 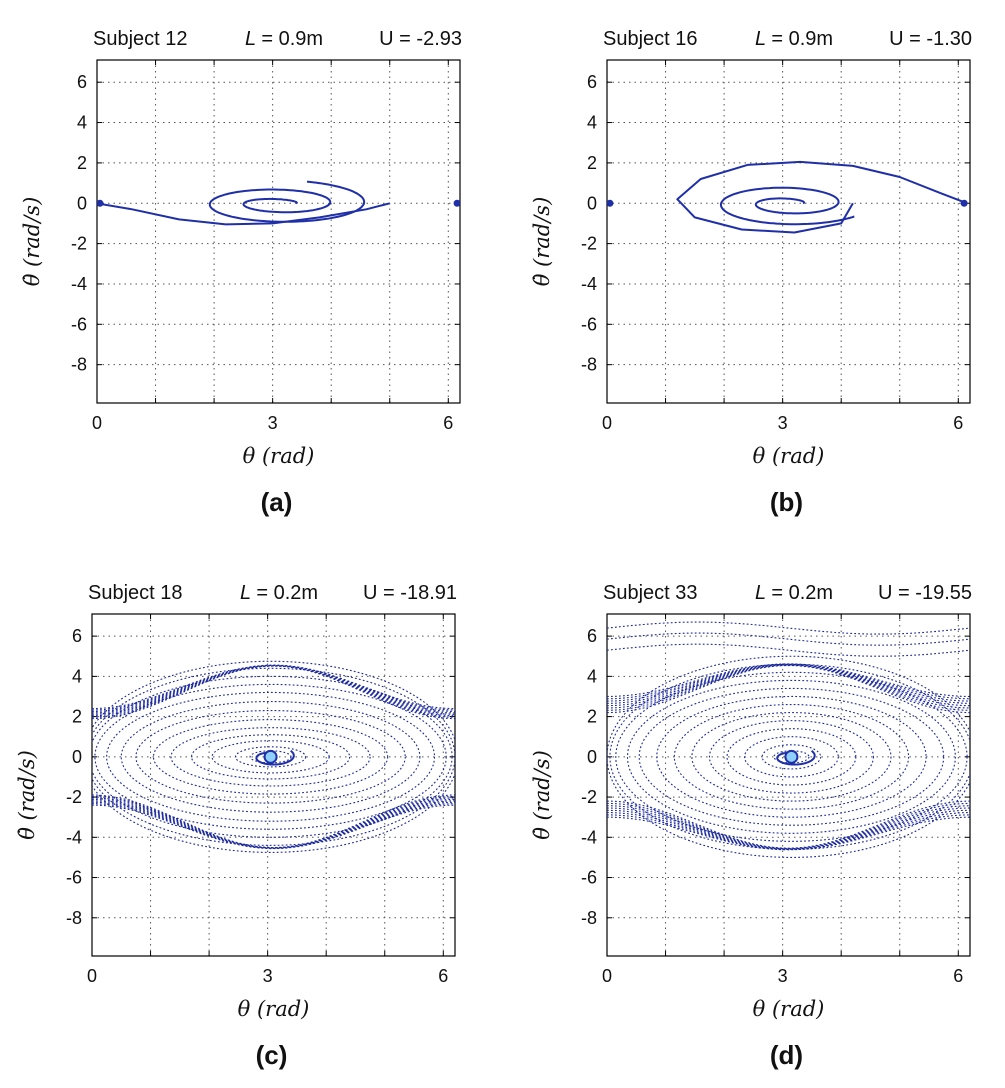 What do you see at coordinates (135, 593) in the screenshot?
I see `subject-label: Subject 18` at bounding box center [135, 593].